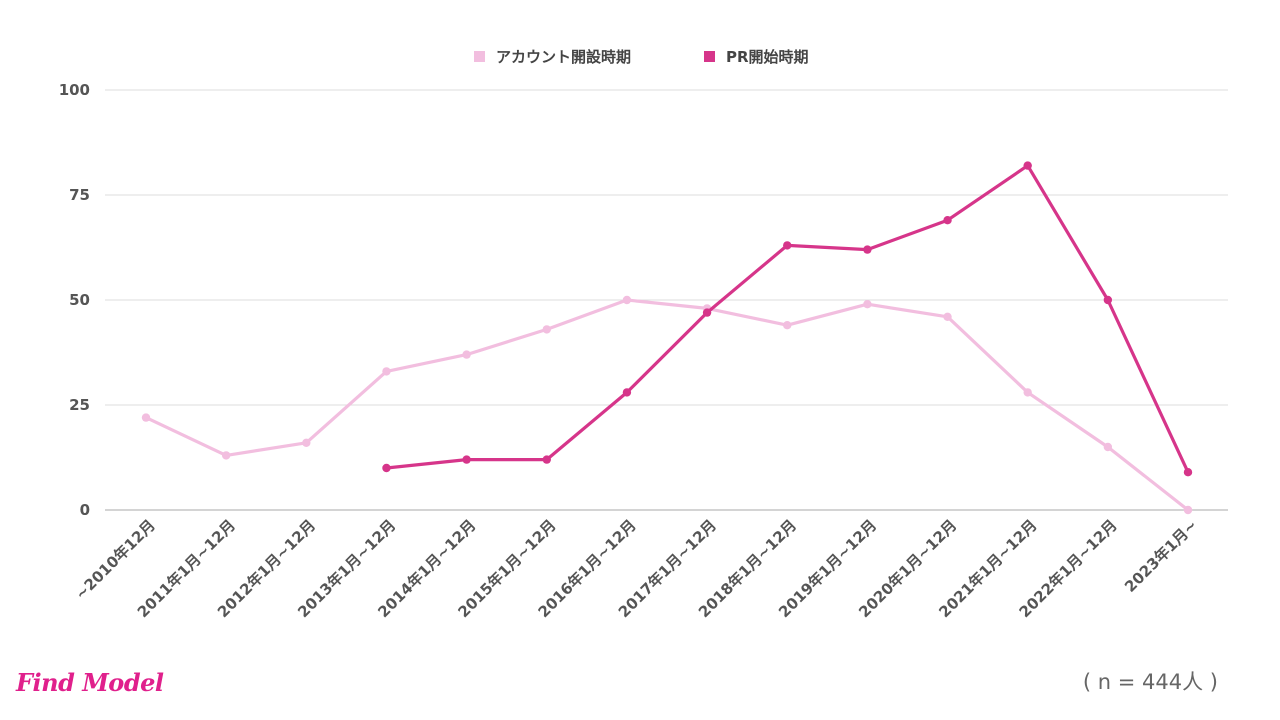 The height and width of the screenshot is (720, 1280). What do you see at coordinates (563, 57) in the screenshot?
I see `legend-label-1: アカウント開設時期` at bounding box center [563, 57].